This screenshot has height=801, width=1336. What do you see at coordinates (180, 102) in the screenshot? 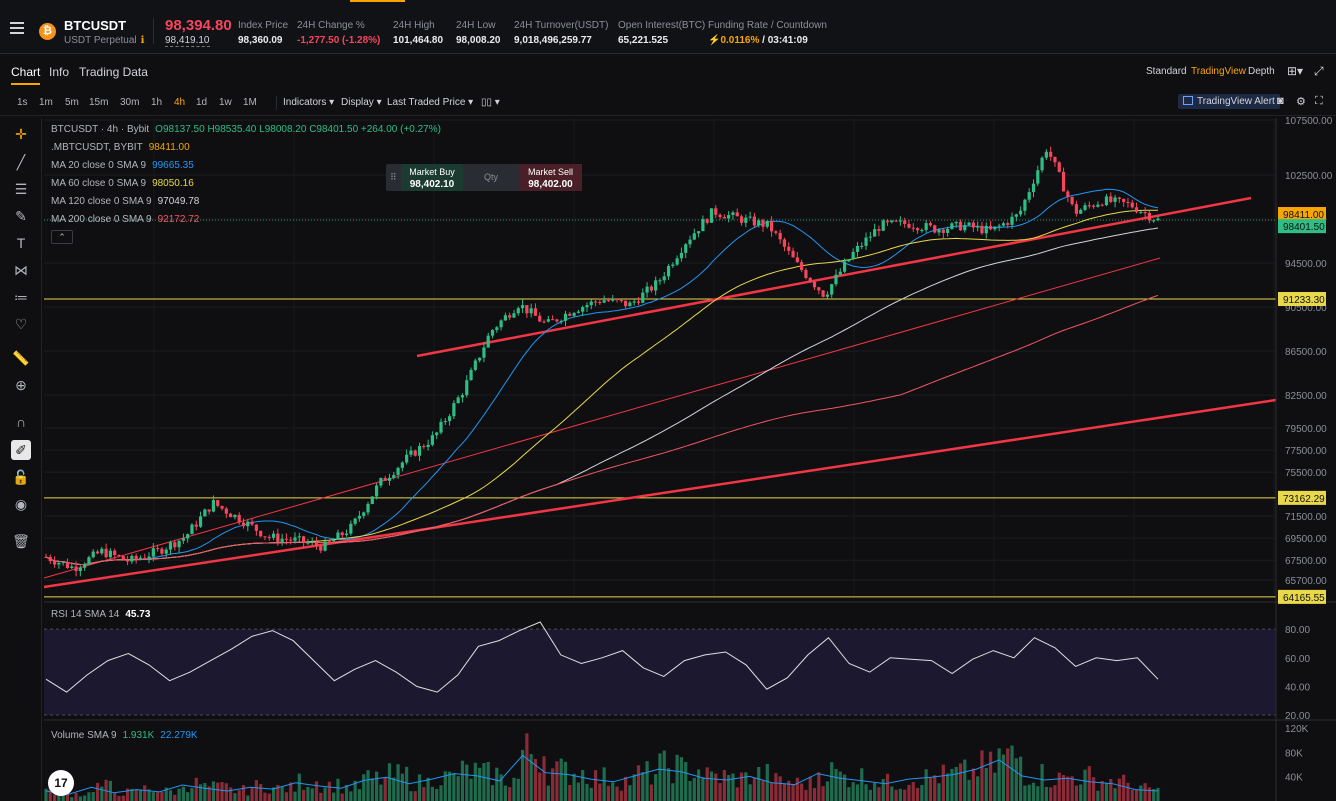
I see `timeframe-4h: 4h` at bounding box center [180, 102].